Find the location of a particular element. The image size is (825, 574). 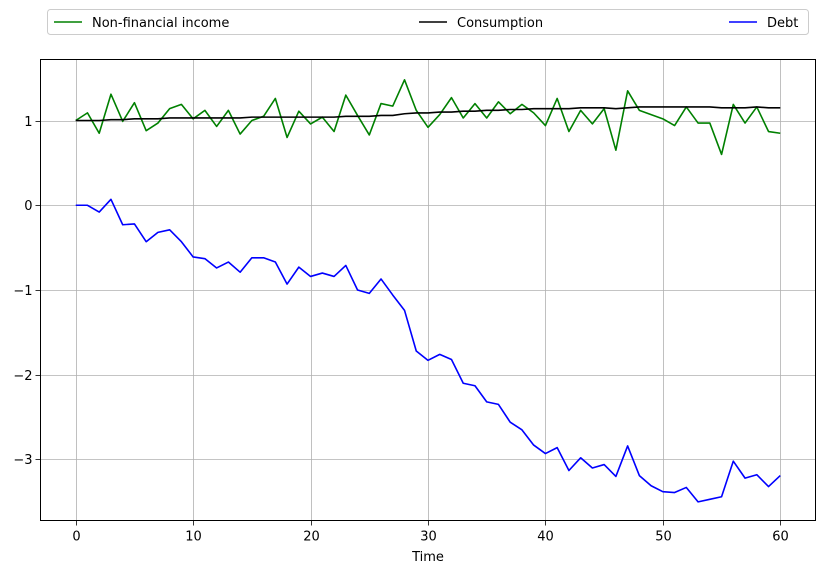

x-tick-label: 0 is located at coordinates (76, 537).